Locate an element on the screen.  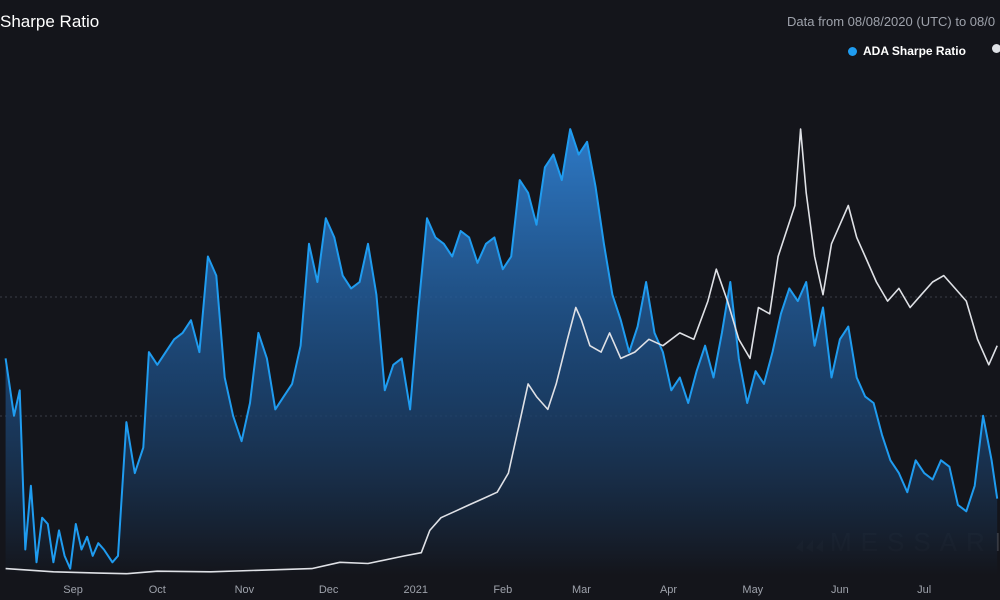
x-tick-label-feb: Feb is located at coordinates (502, 590).